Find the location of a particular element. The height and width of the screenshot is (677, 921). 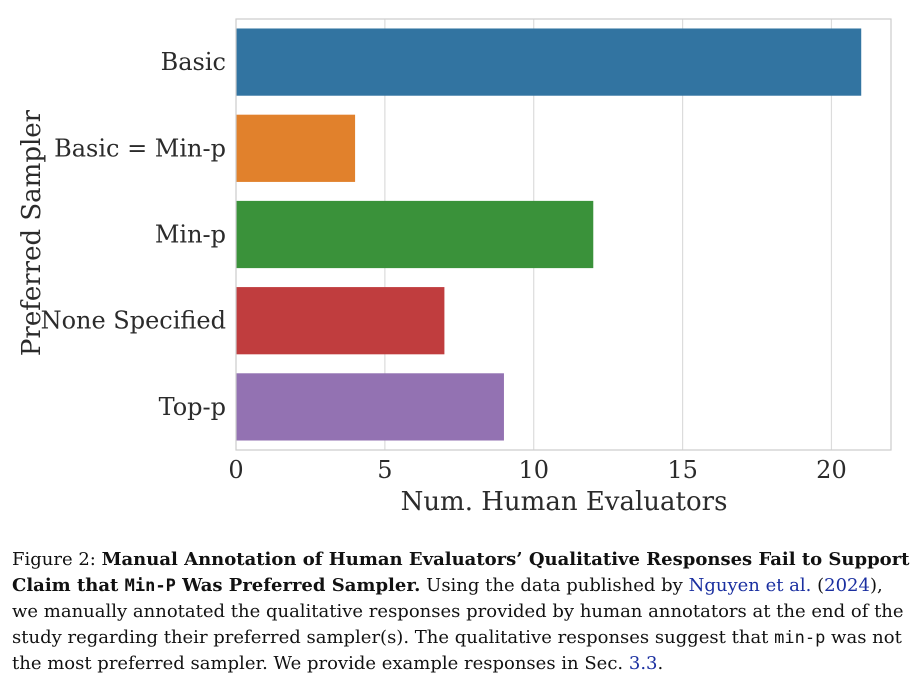

y-axis-title: Preferred Sampler is located at coordinates (32, 232).